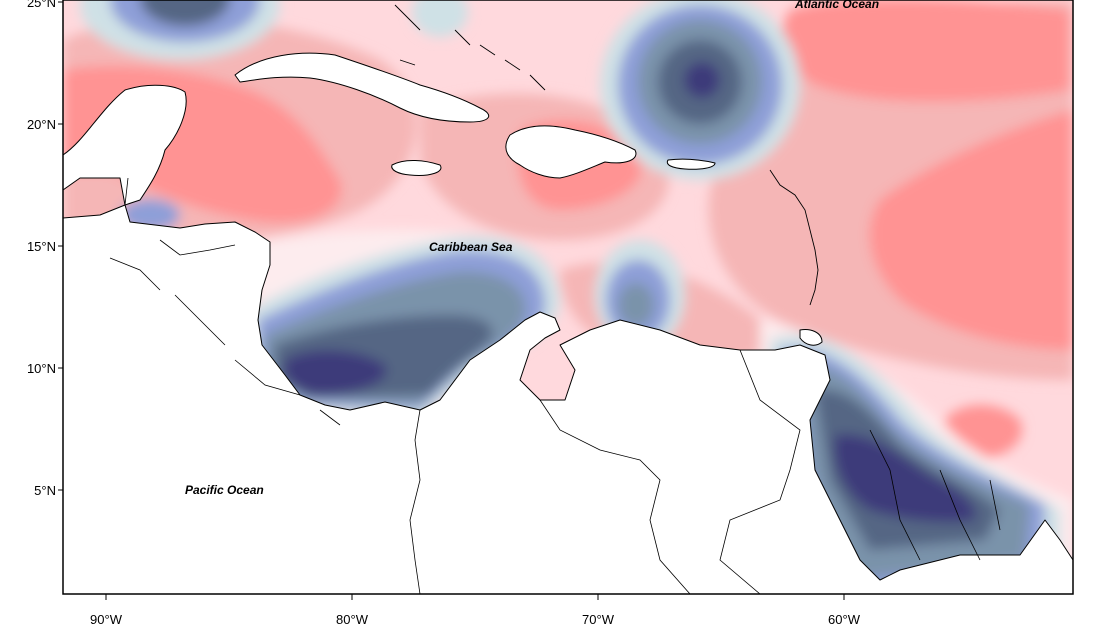 The image size is (1100, 630). What do you see at coordinates (475, 610) in the screenshot?
I see `x-axis: 90°W 80°W 70°W 60°W` at bounding box center [475, 610].